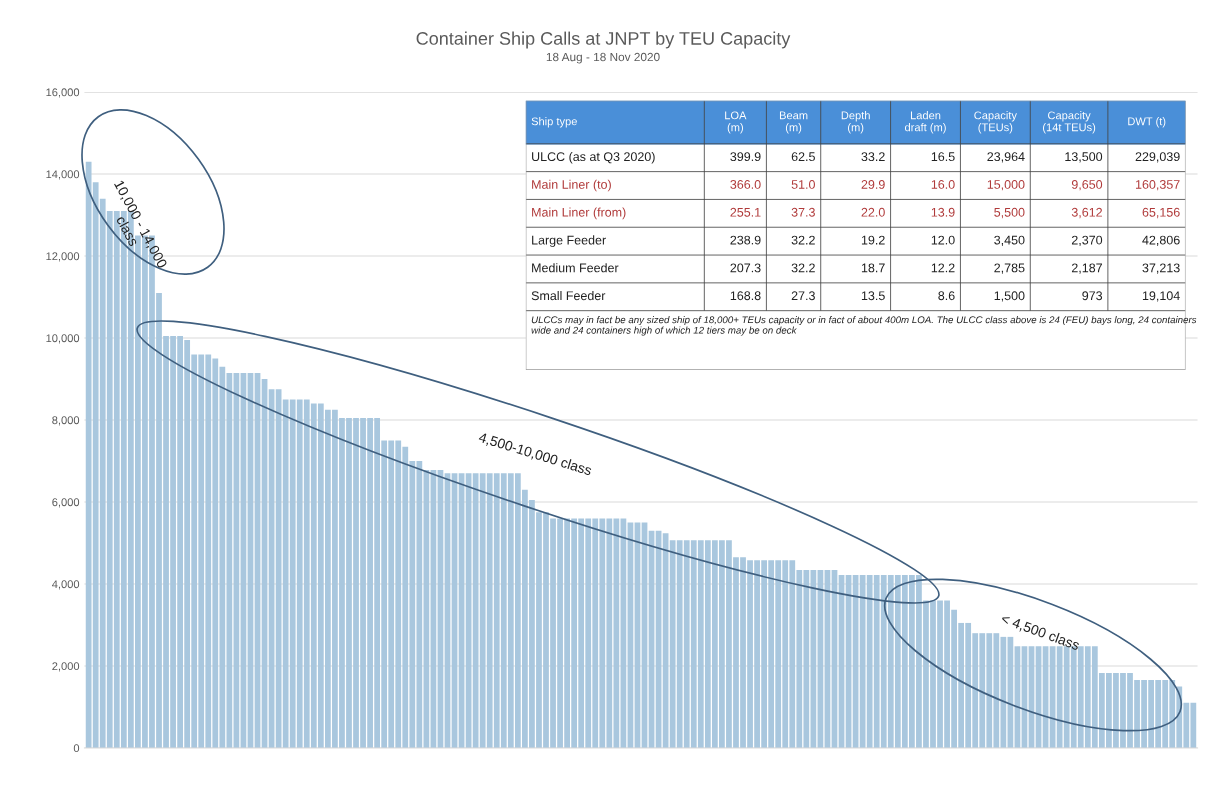 This screenshot has height=787, width=1206. Describe the element at coordinates (63, 339) in the screenshot. I see `y-tick-label: 10,000` at that location.